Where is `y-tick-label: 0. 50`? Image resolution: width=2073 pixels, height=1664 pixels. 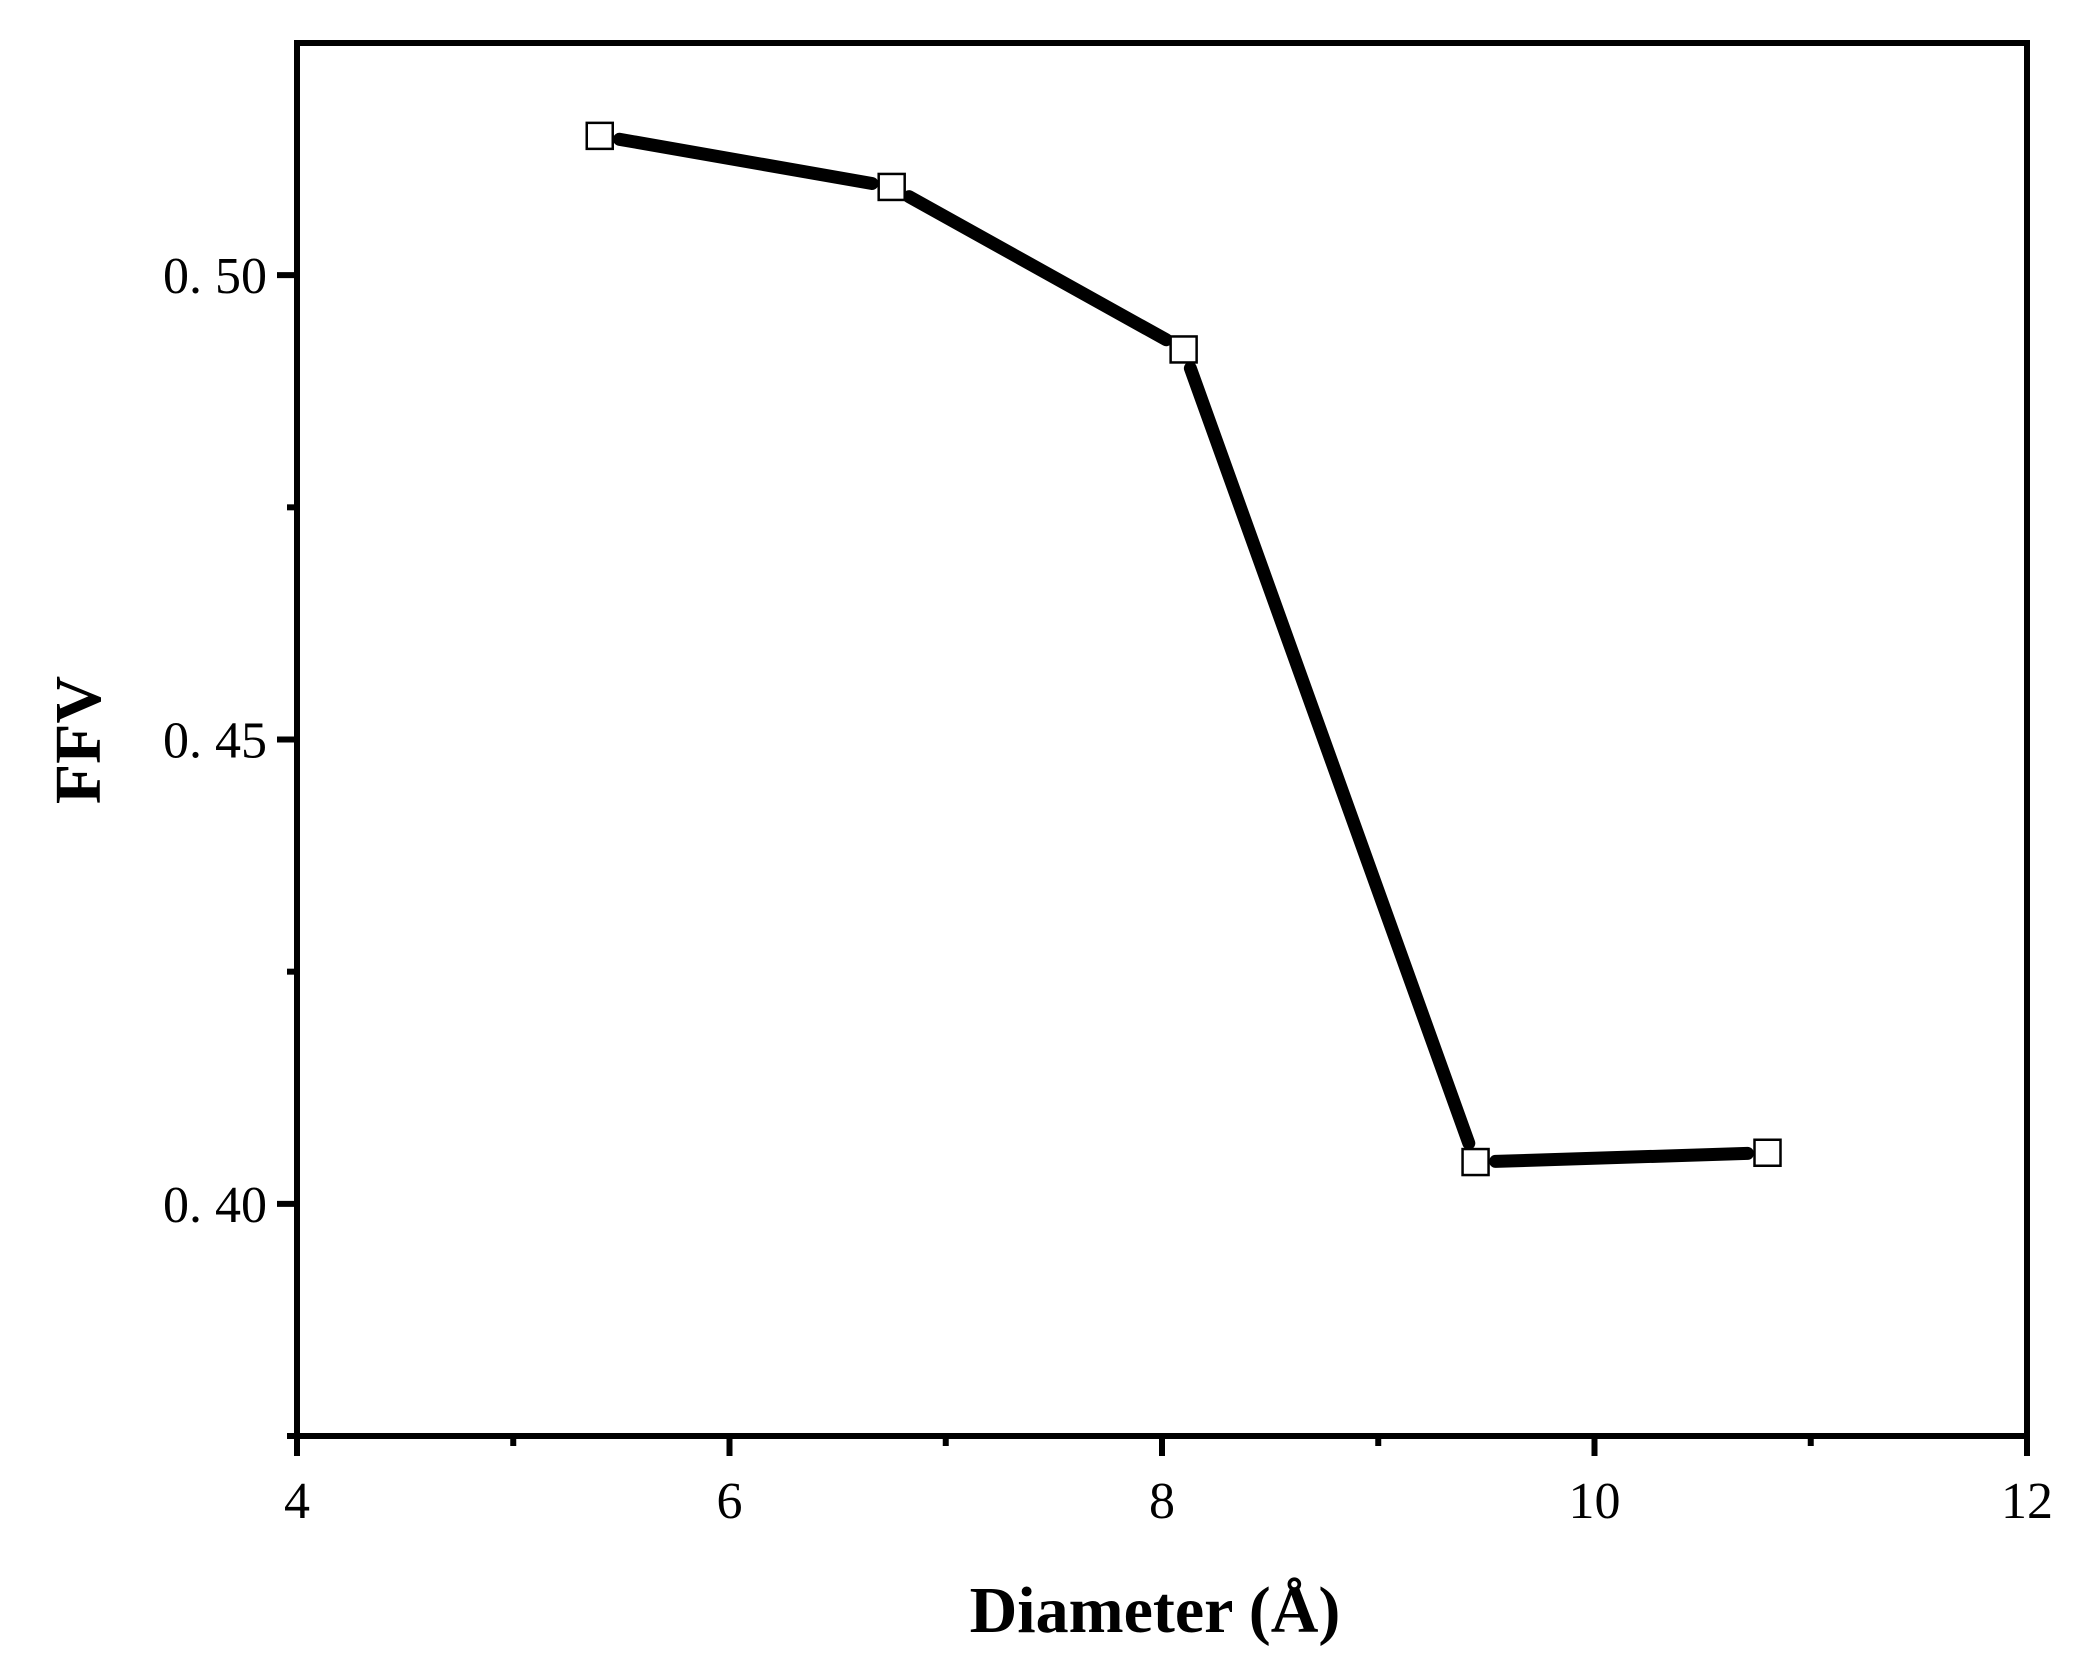 y-tick-label: 0. 50 is located at coordinates (215, 276).